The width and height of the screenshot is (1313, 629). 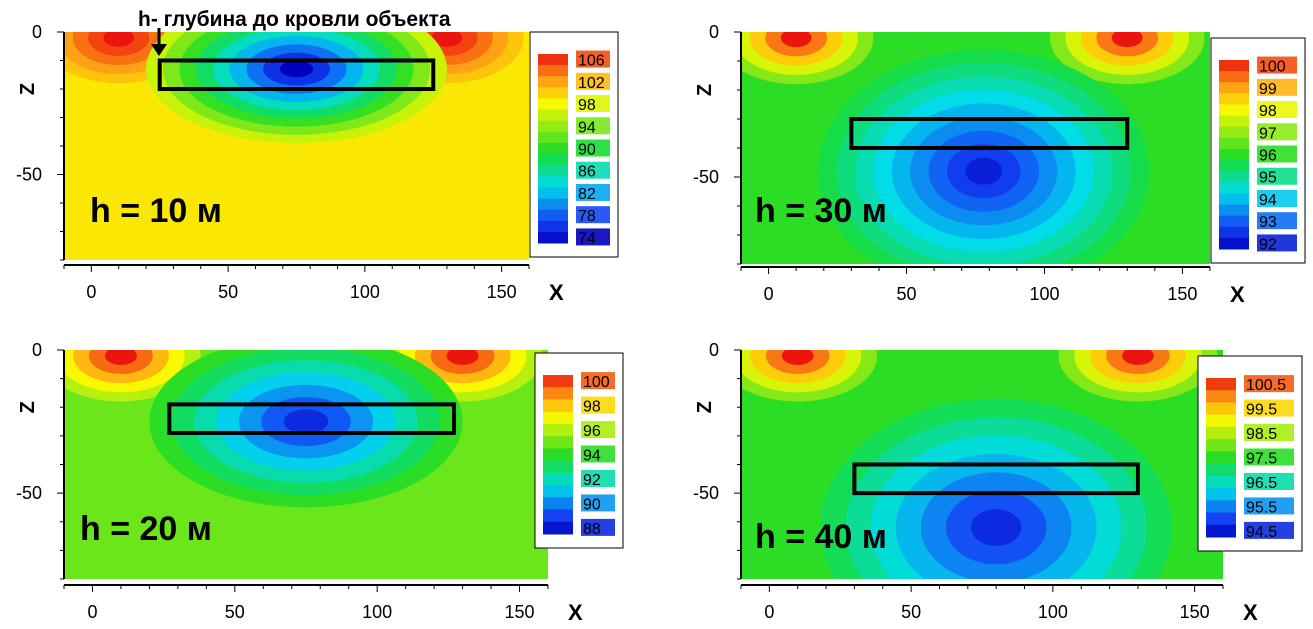 What do you see at coordinates (1250, 453) in the screenshot?
I see `color-legend: 100.5 99.5 98.5 97.5 96.5 95.5 94.5` at bounding box center [1250, 453].